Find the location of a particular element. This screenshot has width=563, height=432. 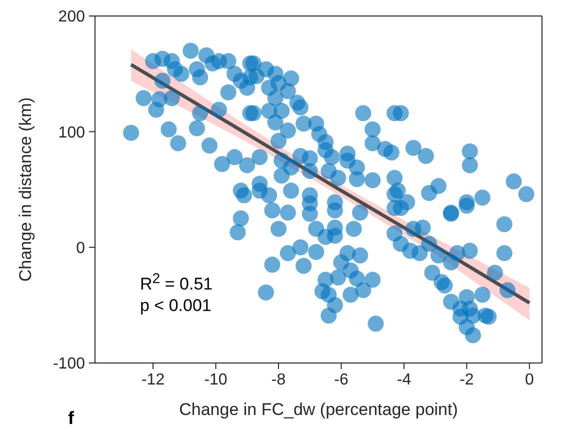

annotation: p < 0.001 is located at coordinates (176, 306).